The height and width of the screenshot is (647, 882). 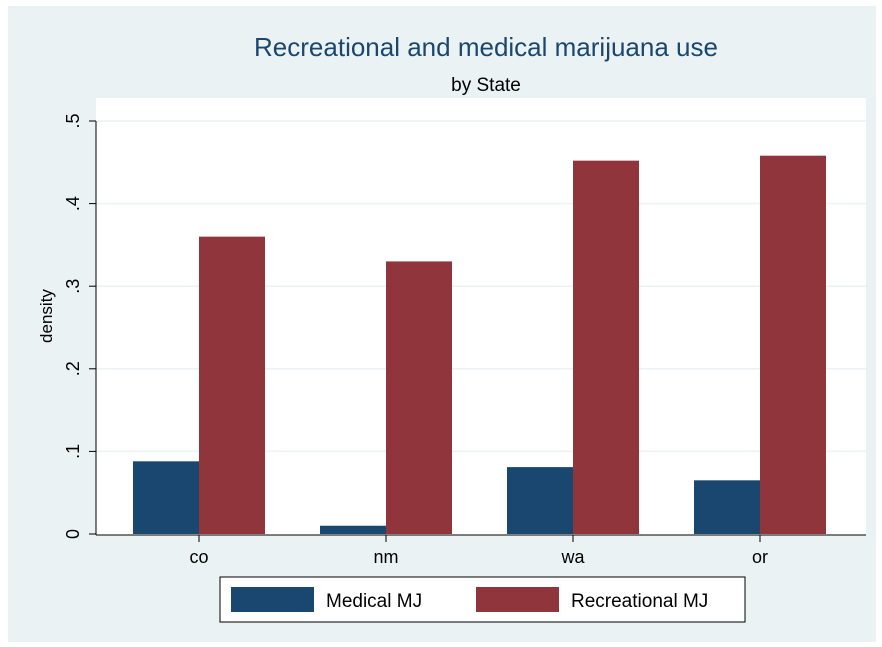 I want to click on y-tick-label: .3, so click(x=73, y=286).